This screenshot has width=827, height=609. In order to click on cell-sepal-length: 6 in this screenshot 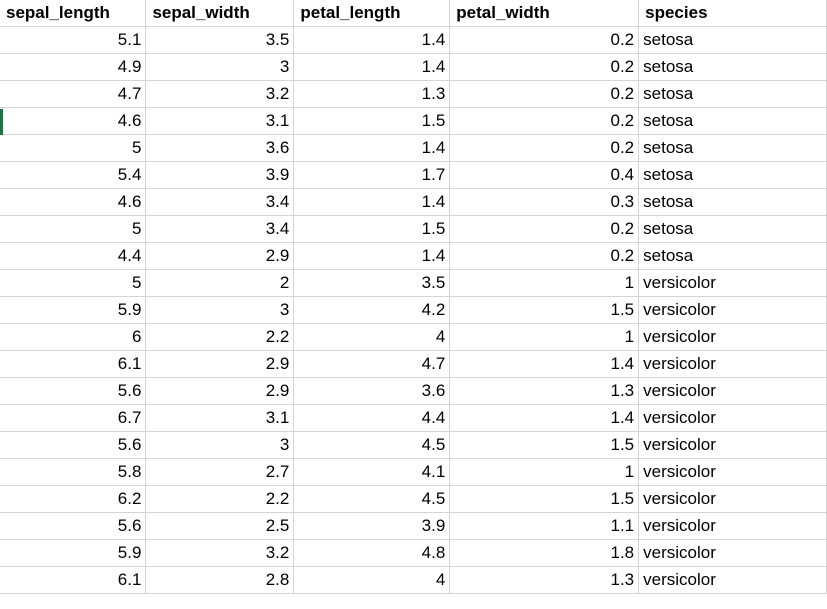, I will do `click(73, 337)`.